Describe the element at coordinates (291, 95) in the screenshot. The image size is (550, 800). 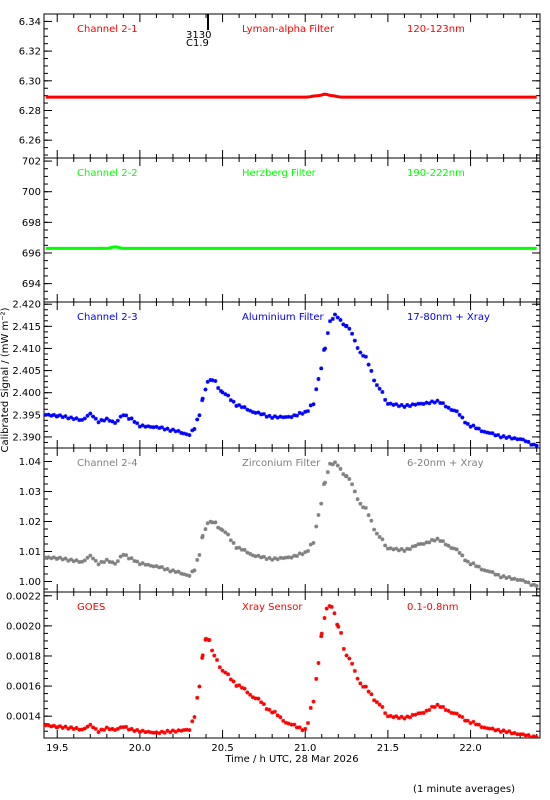
I see `series-line` at that location.